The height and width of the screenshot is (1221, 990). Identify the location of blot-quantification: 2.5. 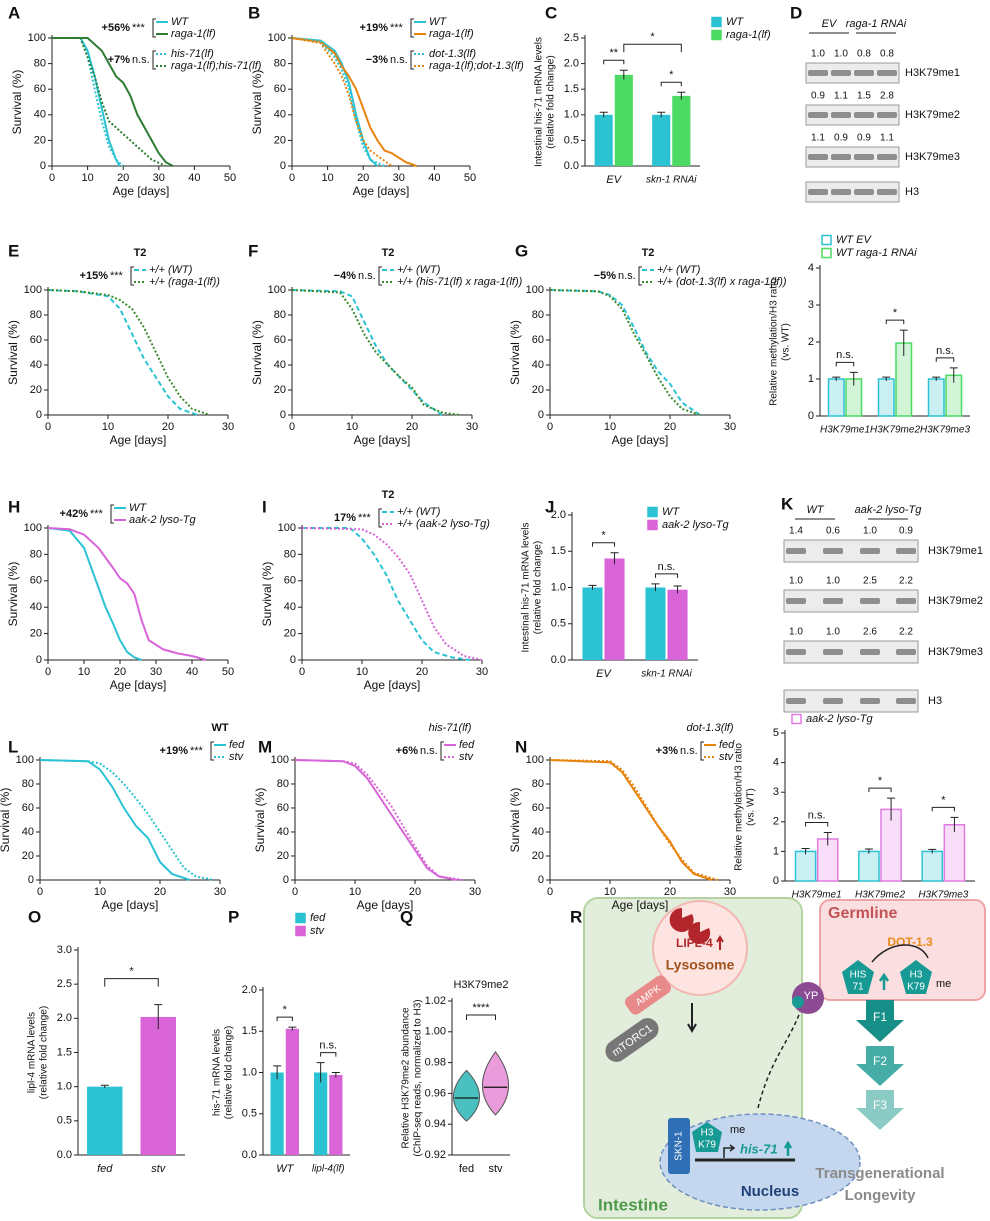
(870, 581).